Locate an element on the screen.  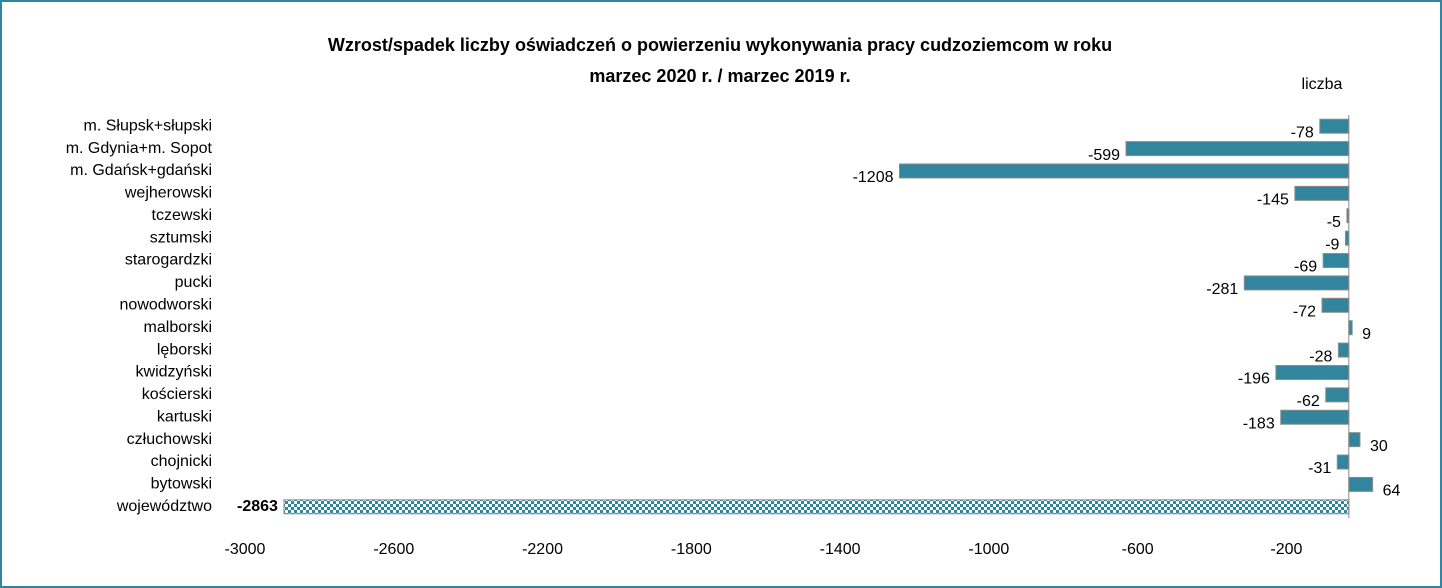
x-tick-label: -3000 is located at coordinates (245, 549).